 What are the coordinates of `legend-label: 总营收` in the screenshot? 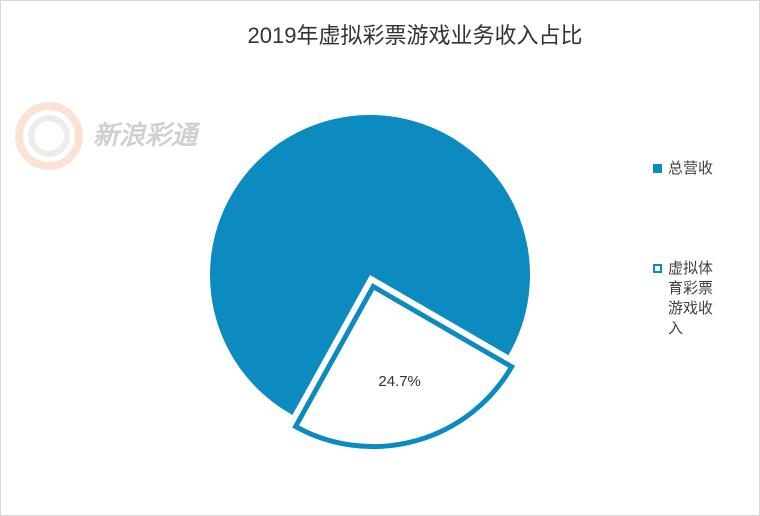 It's located at (691, 168).